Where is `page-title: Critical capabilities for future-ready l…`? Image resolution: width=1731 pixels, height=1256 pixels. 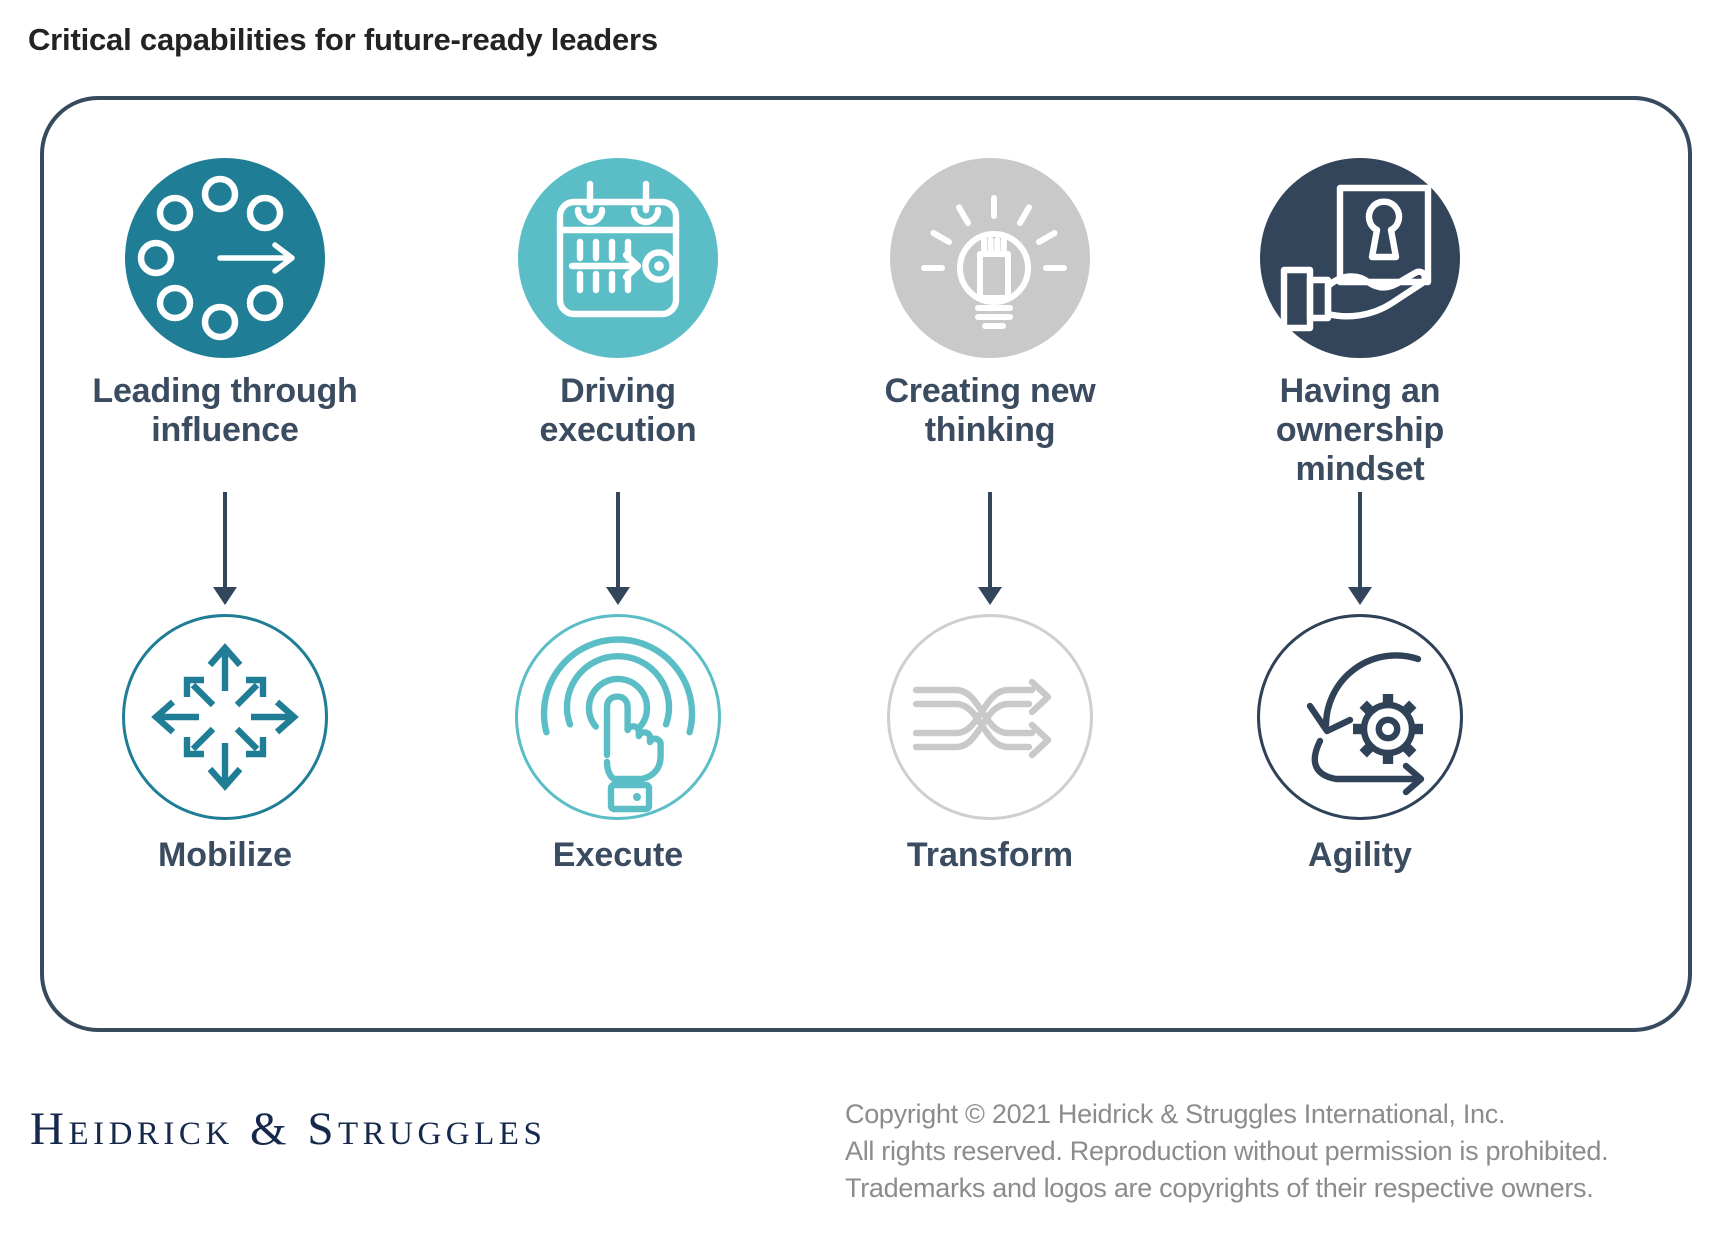
page-title: Critical capabilities for future-ready l… is located at coordinates (343, 39).